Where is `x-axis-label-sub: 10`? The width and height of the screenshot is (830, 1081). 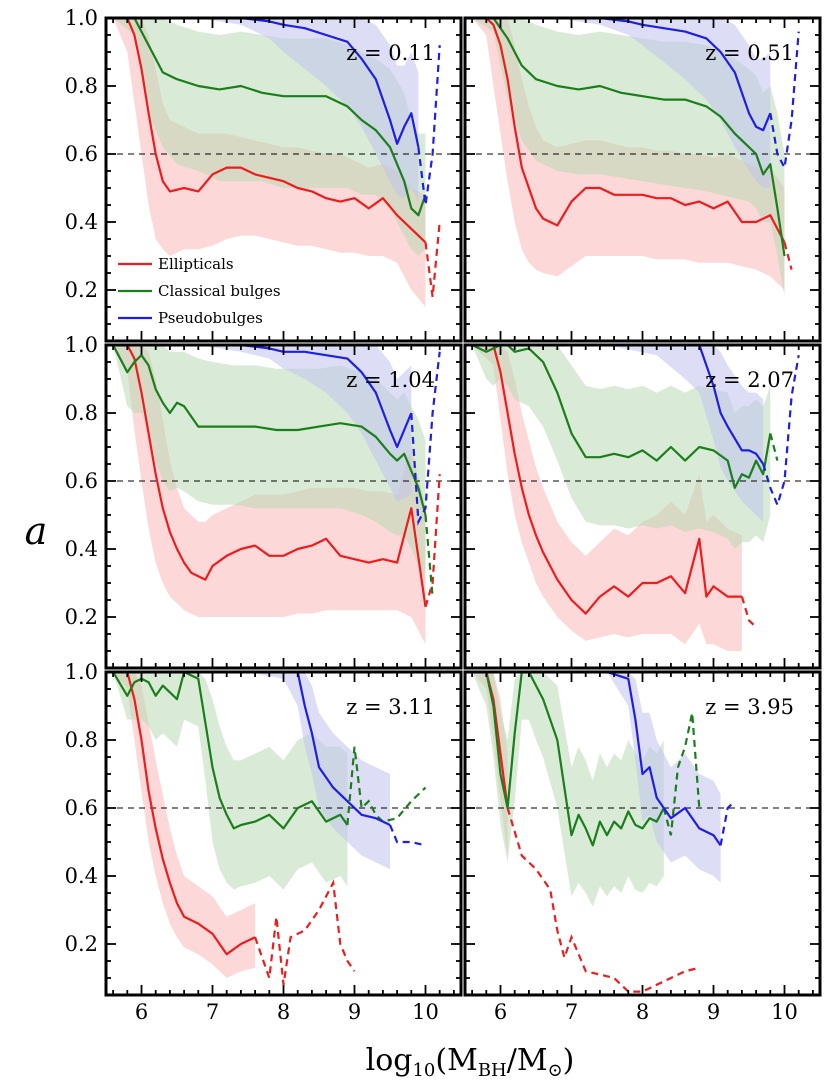
x-axis-label-sub: 10 is located at coordinates (423, 1070).